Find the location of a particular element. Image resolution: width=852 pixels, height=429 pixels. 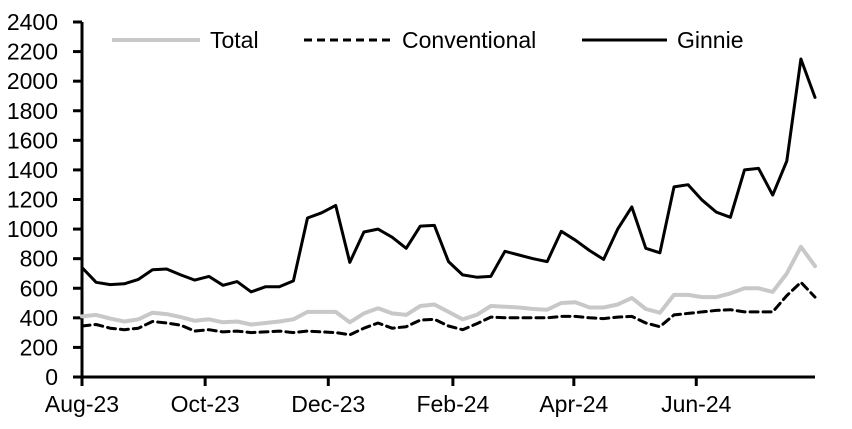

legend-label-conventional: Conventional is located at coordinates (469, 40).